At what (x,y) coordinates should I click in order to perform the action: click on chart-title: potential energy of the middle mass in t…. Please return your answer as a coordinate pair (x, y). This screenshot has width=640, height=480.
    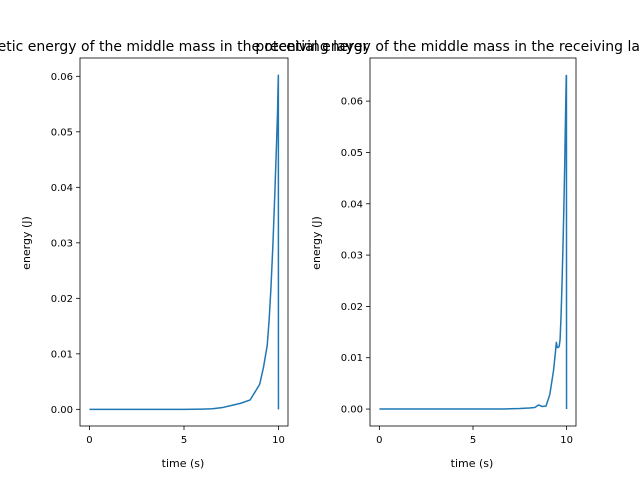
    Looking at the image, I should click on (447, 47).